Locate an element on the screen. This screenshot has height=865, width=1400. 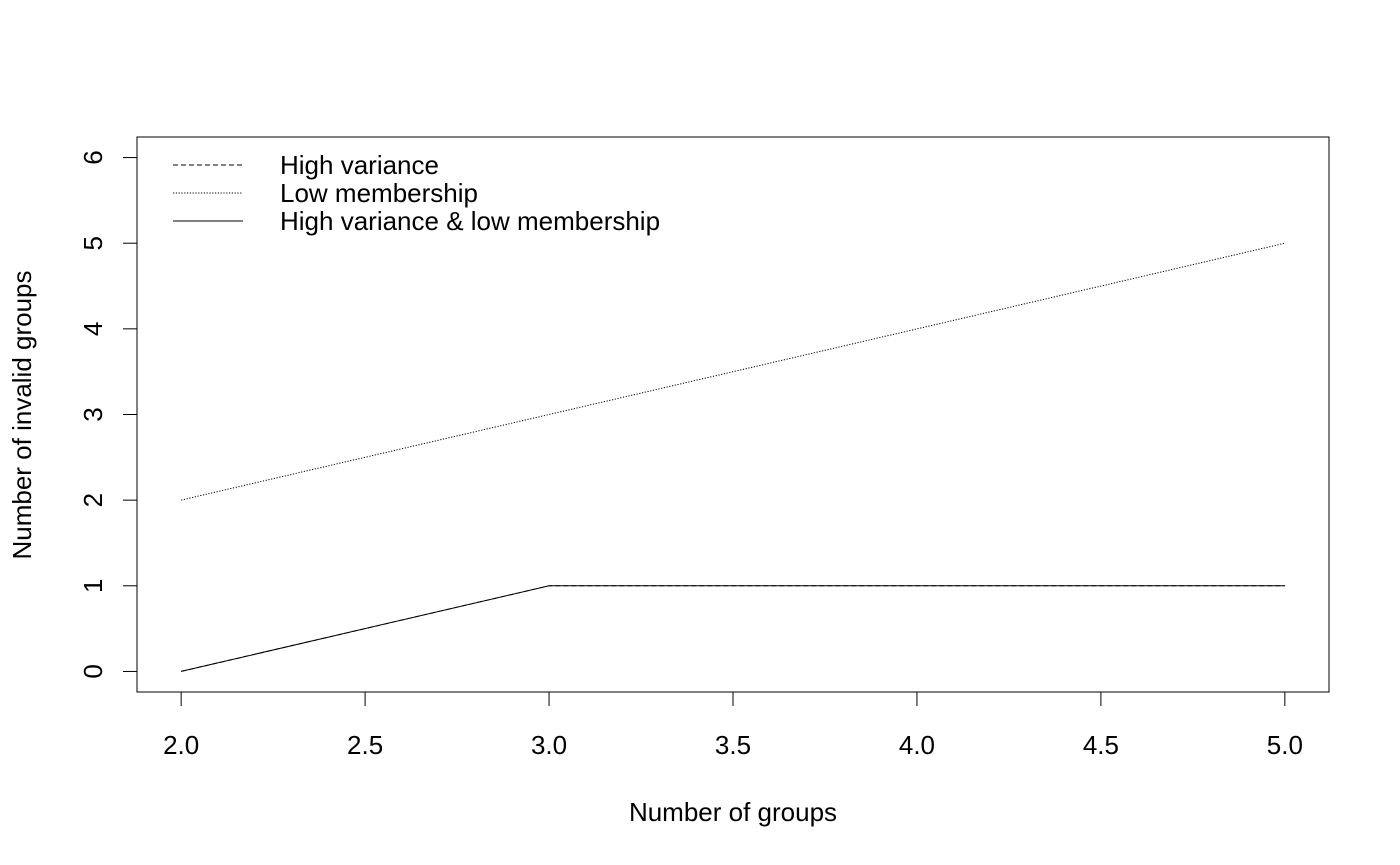
x-axis: 2.0 2.5 3.0 3.5 4.0 4.5 5.0 is located at coordinates (733, 725).